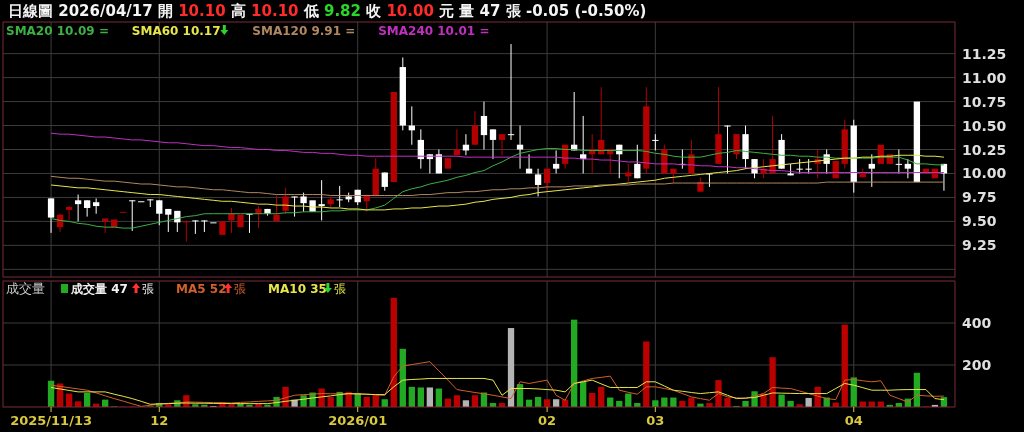  Describe the element at coordinates (358, 420) in the screenshot. I see `x-tick-label: 2026/01` at that location.